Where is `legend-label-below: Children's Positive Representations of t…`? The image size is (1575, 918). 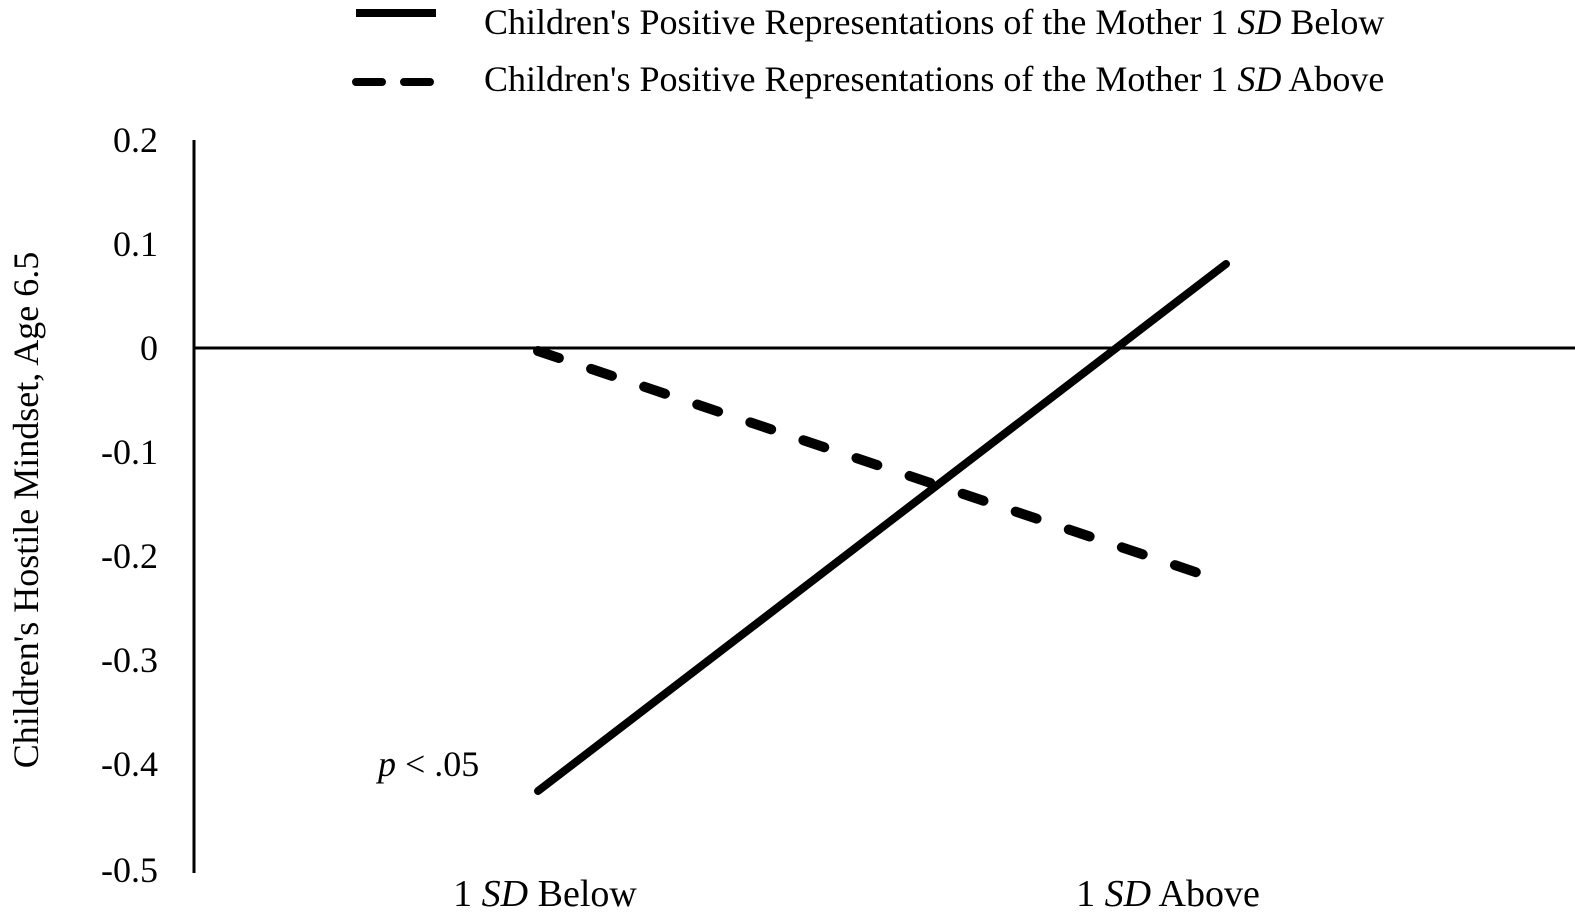
legend-label-below: Children's Positive Representations of t… is located at coordinates (934, 22).